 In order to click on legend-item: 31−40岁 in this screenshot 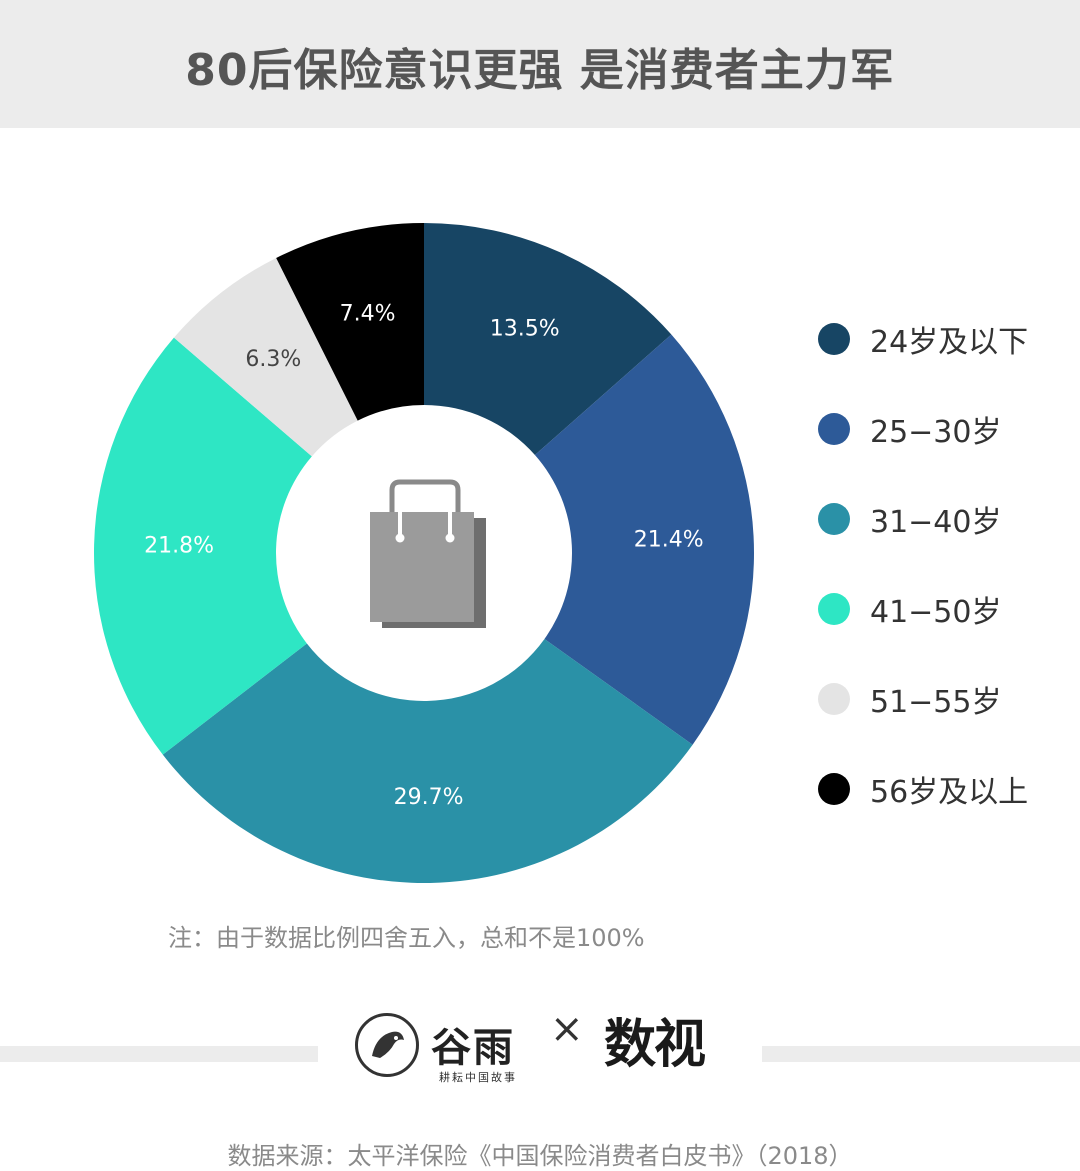, I will do `click(938, 519)`.